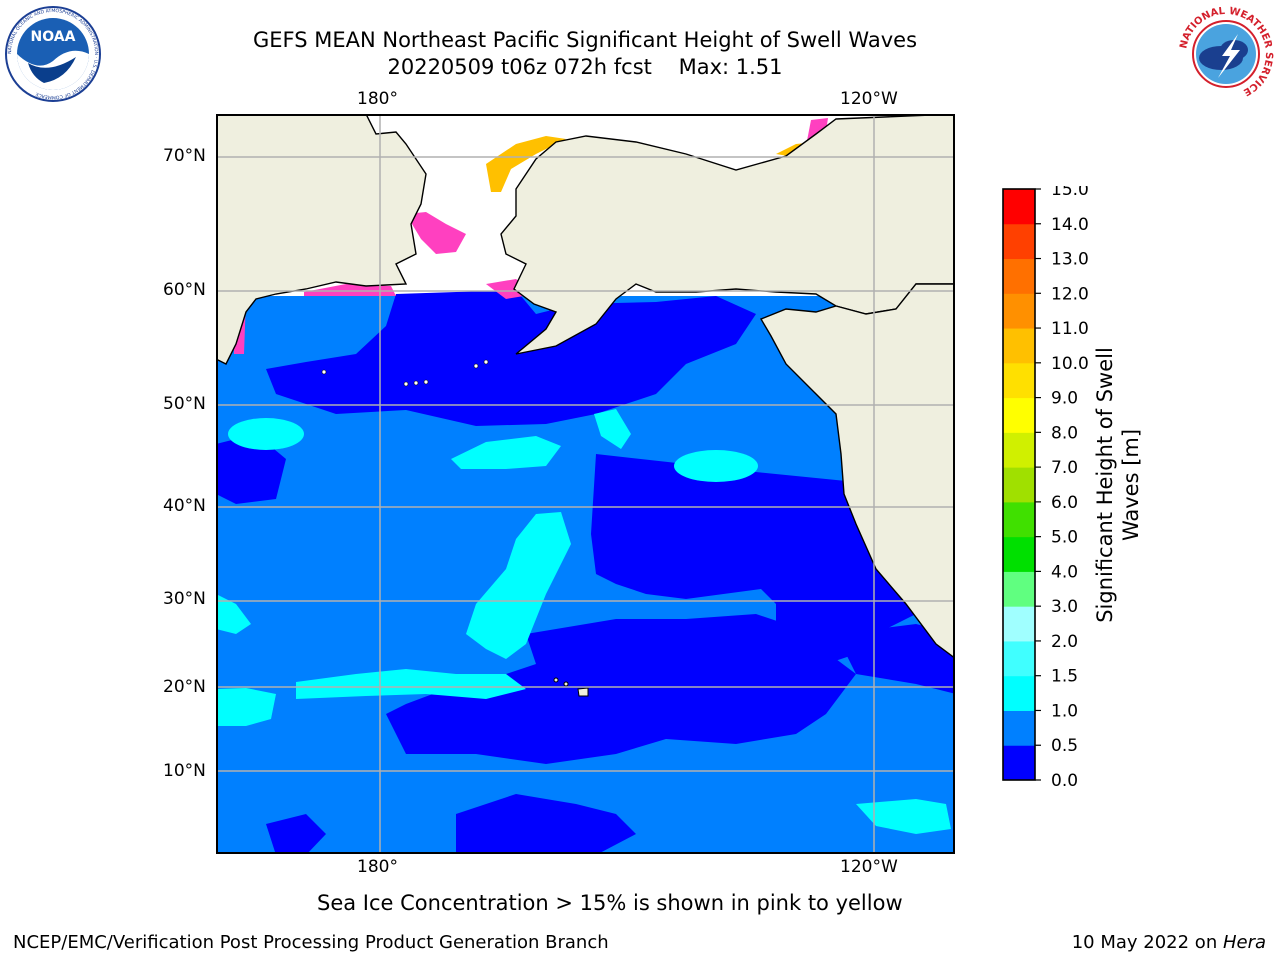  What do you see at coordinates (184, 506) in the screenshot?
I see `lat-label-40n: 40°N` at bounding box center [184, 506].